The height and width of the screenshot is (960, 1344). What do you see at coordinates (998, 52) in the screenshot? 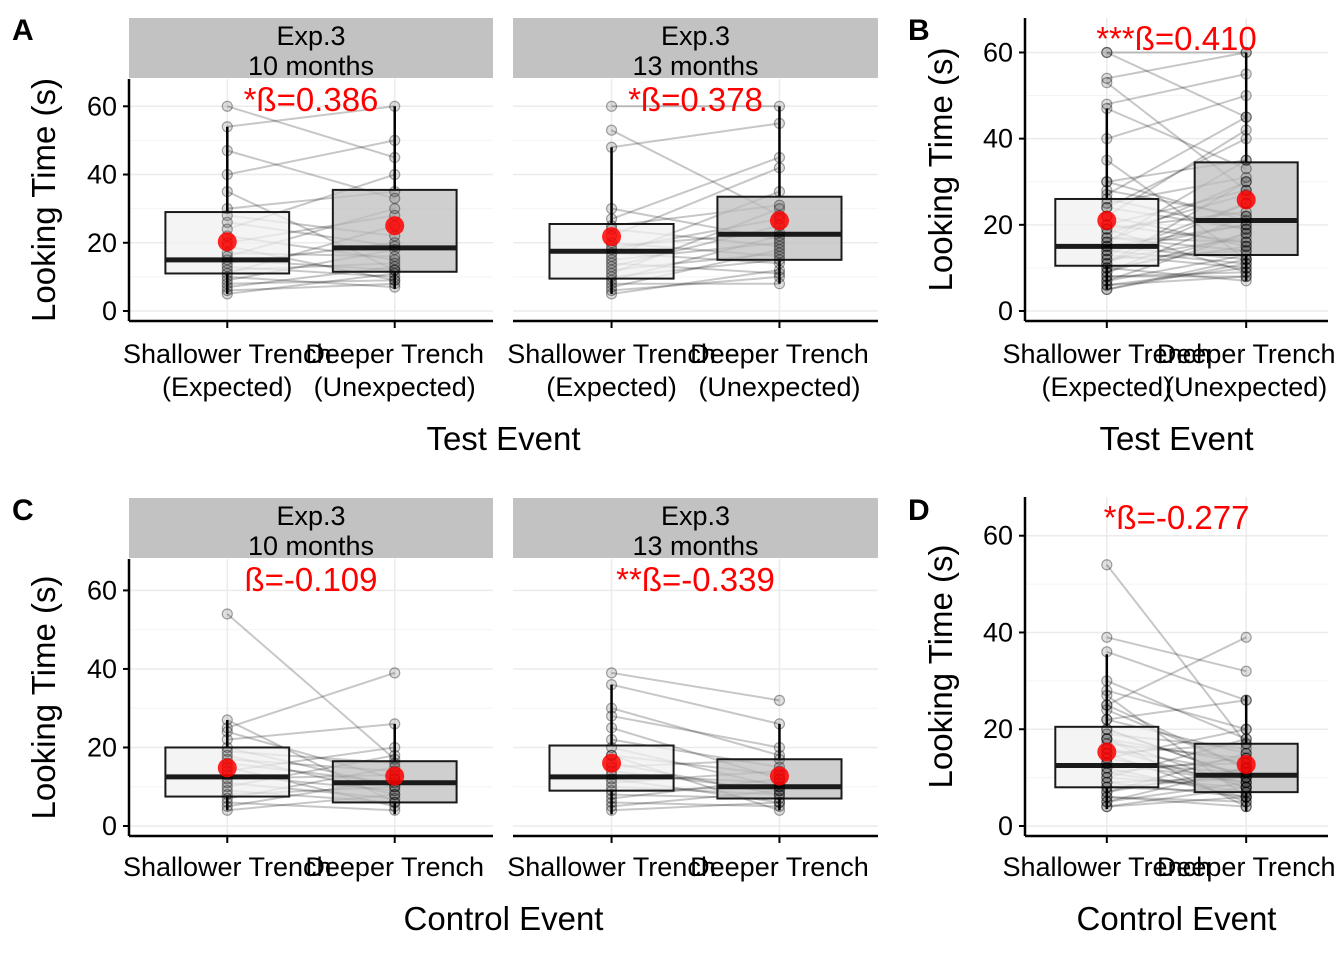
I see `y-tick-label-b-3: 60` at bounding box center [998, 52].